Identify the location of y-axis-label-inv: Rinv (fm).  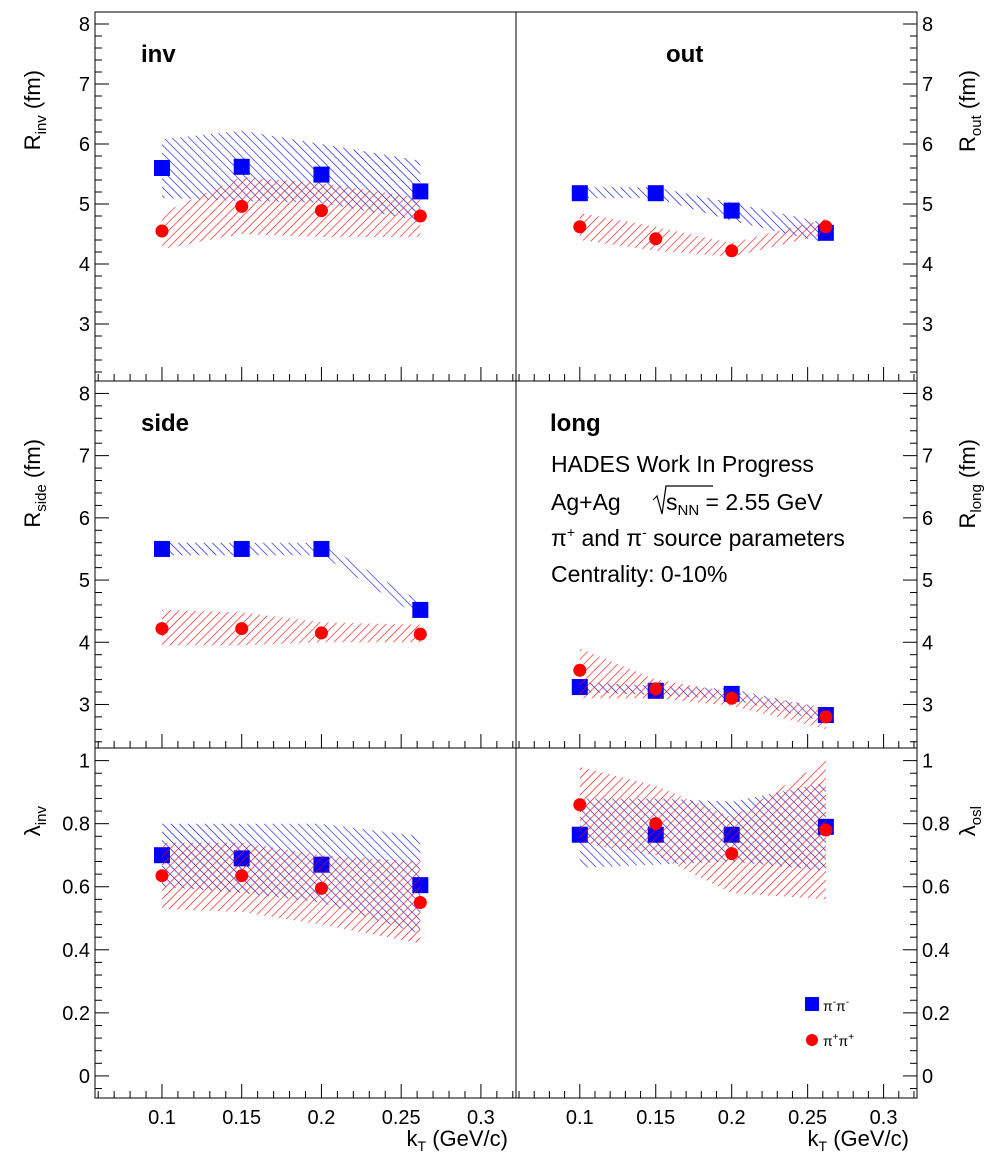
(35, 110).